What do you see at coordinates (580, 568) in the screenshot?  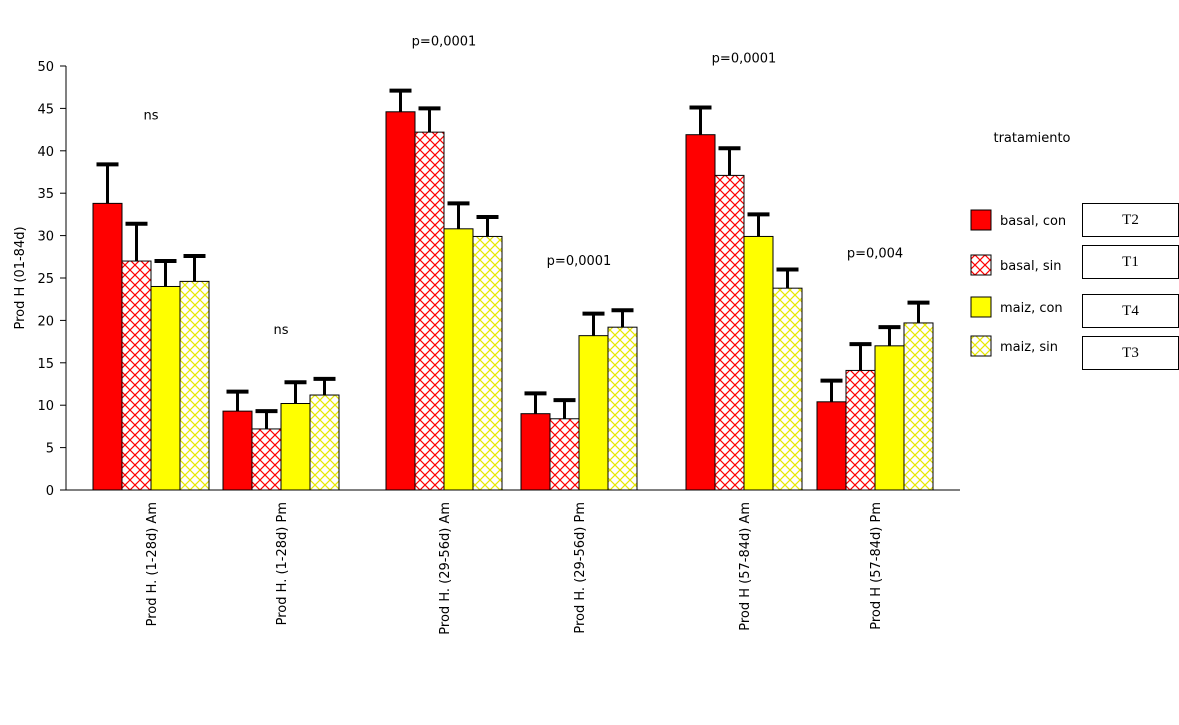 I see `x-tick-label: Prod H. (29-56d) Pm` at bounding box center [580, 568].